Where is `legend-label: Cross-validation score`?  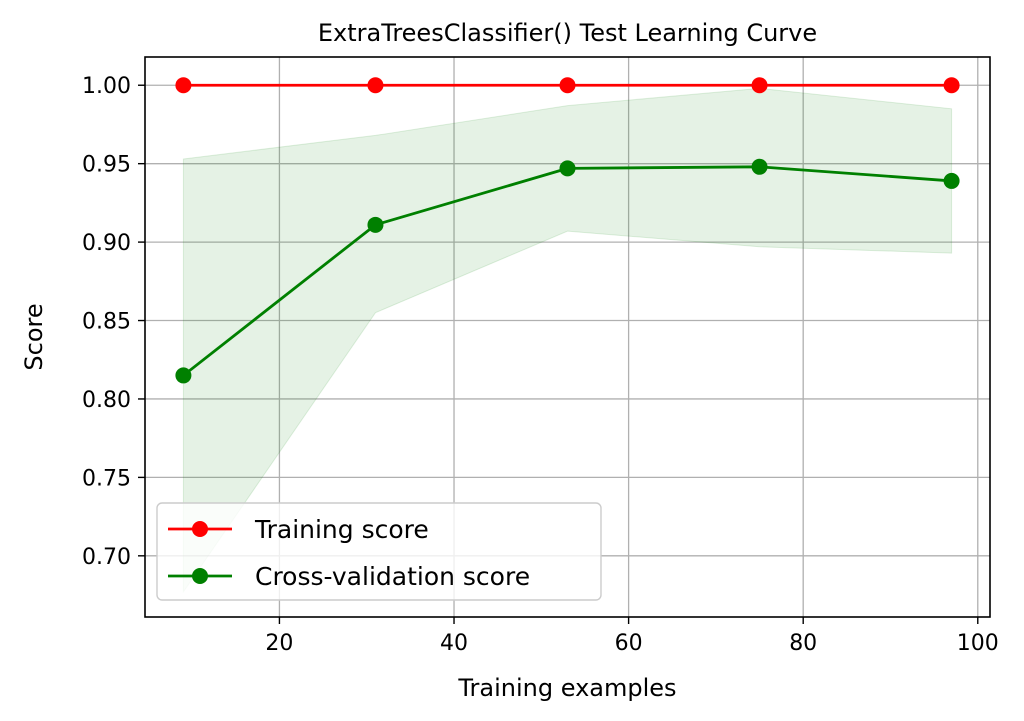
legend-label: Cross-validation score is located at coordinates (392, 576).